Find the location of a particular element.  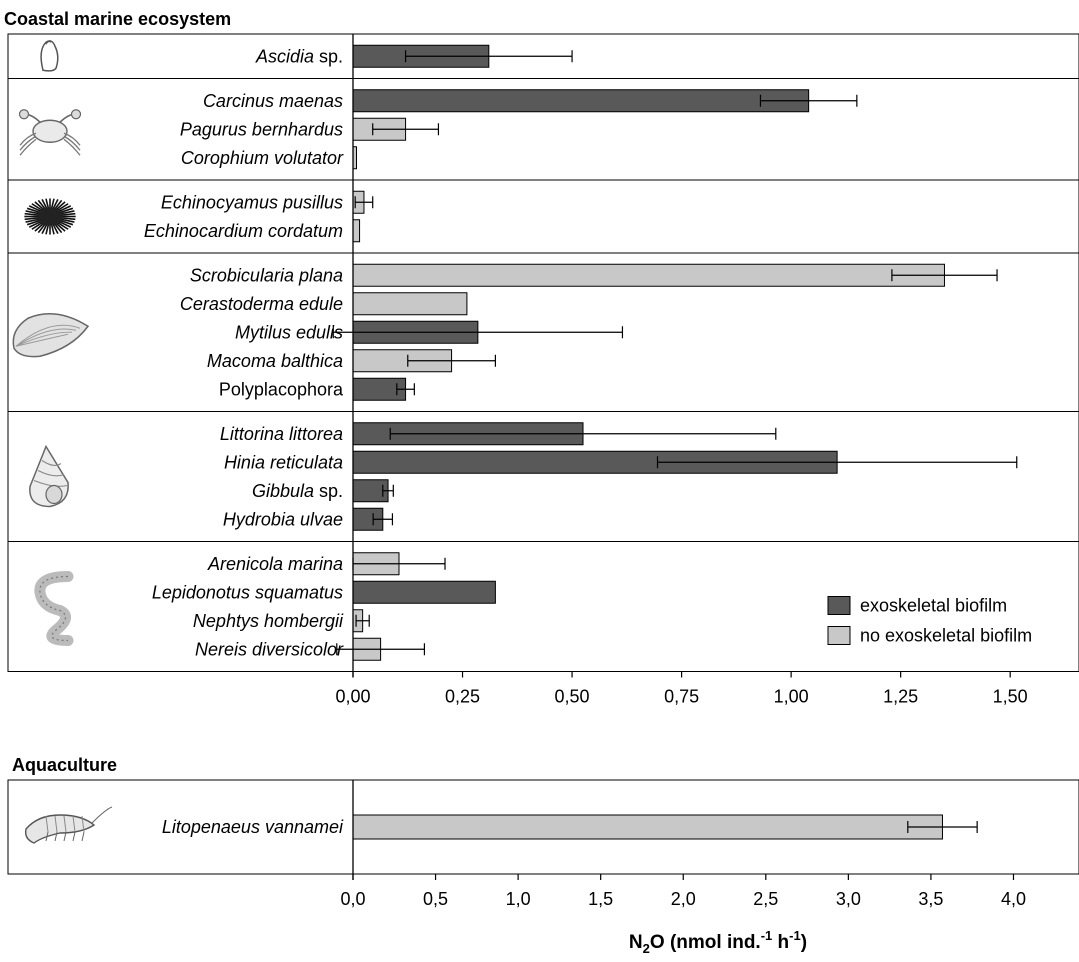

species-group-0: Litopenaeus vannamei is located at coordinates (501, 825).